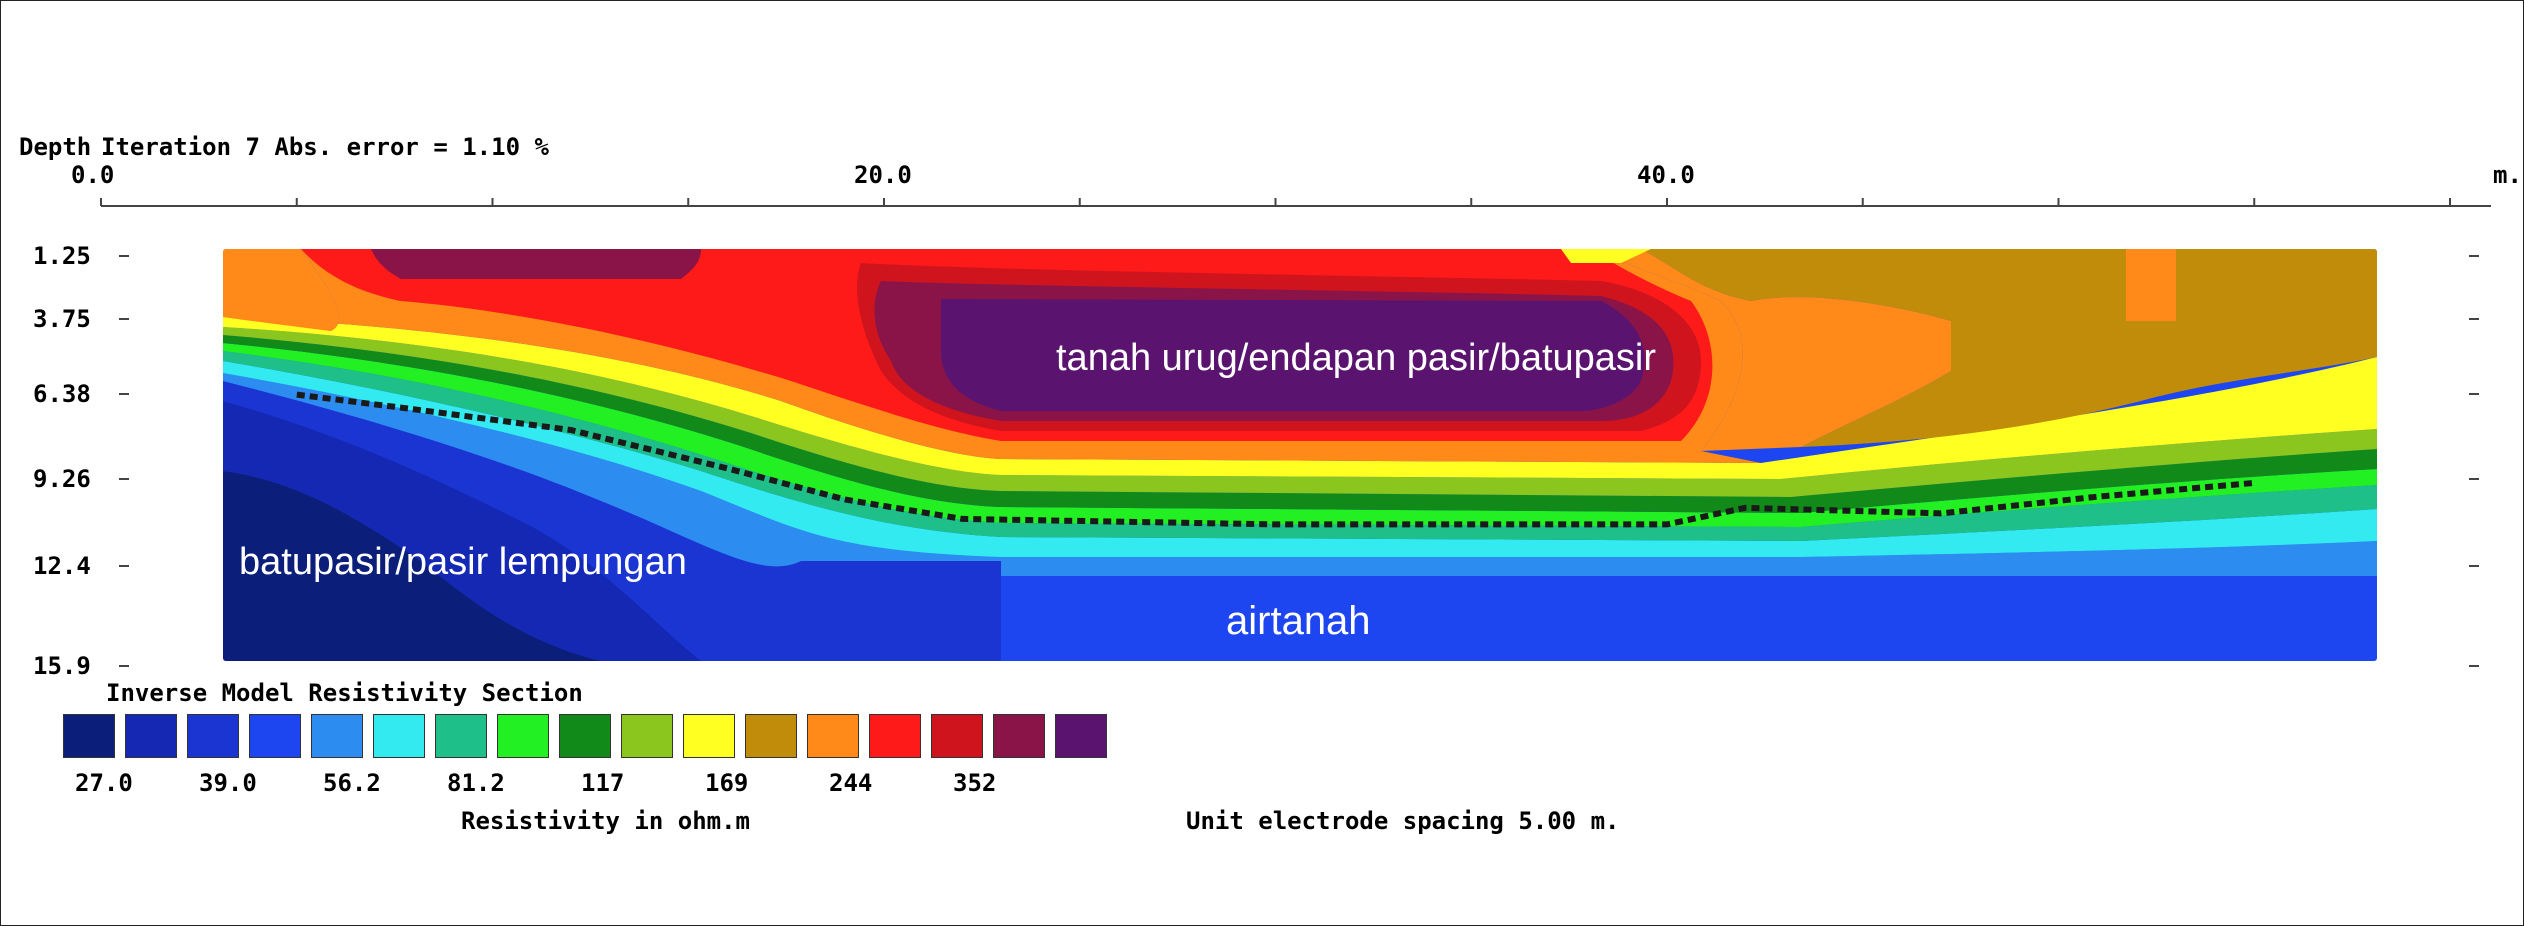  Describe the element at coordinates (605, 821) in the screenshot. I see `legend-unit-label: Resistivity in ohm.m` at that location.